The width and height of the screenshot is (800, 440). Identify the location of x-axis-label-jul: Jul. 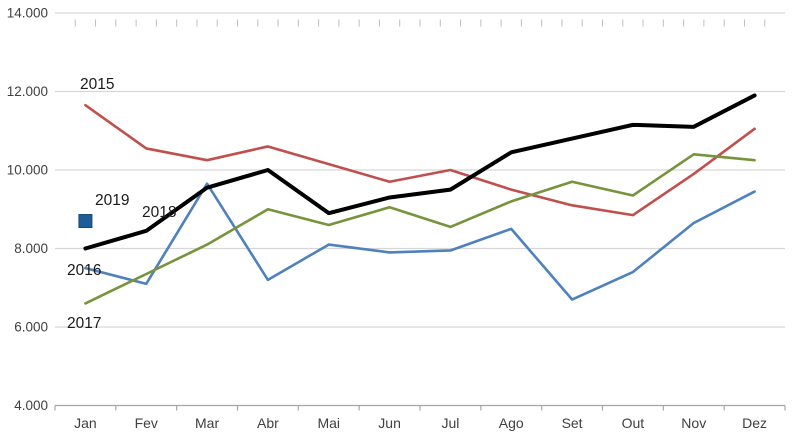
(450, 423).